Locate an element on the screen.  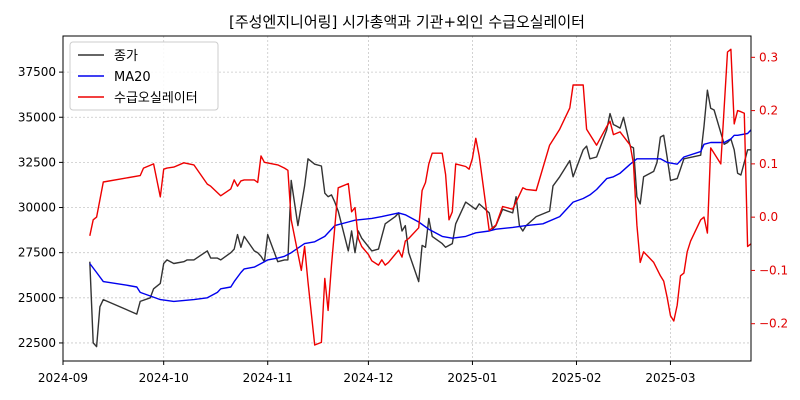
y-left-tick-label: 25000 is located at coordinates (37, 298).